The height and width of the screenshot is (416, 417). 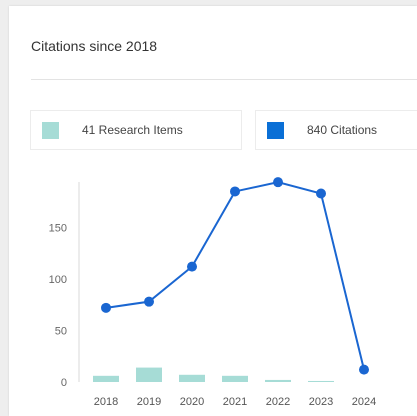 I want to click on research-items-label: 41 Research Items, so click(x=132, y=130).